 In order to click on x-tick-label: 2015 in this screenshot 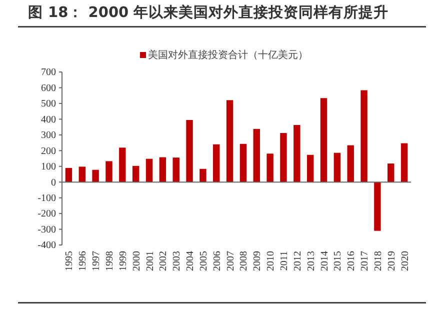, I will do `click(338, 261)`.